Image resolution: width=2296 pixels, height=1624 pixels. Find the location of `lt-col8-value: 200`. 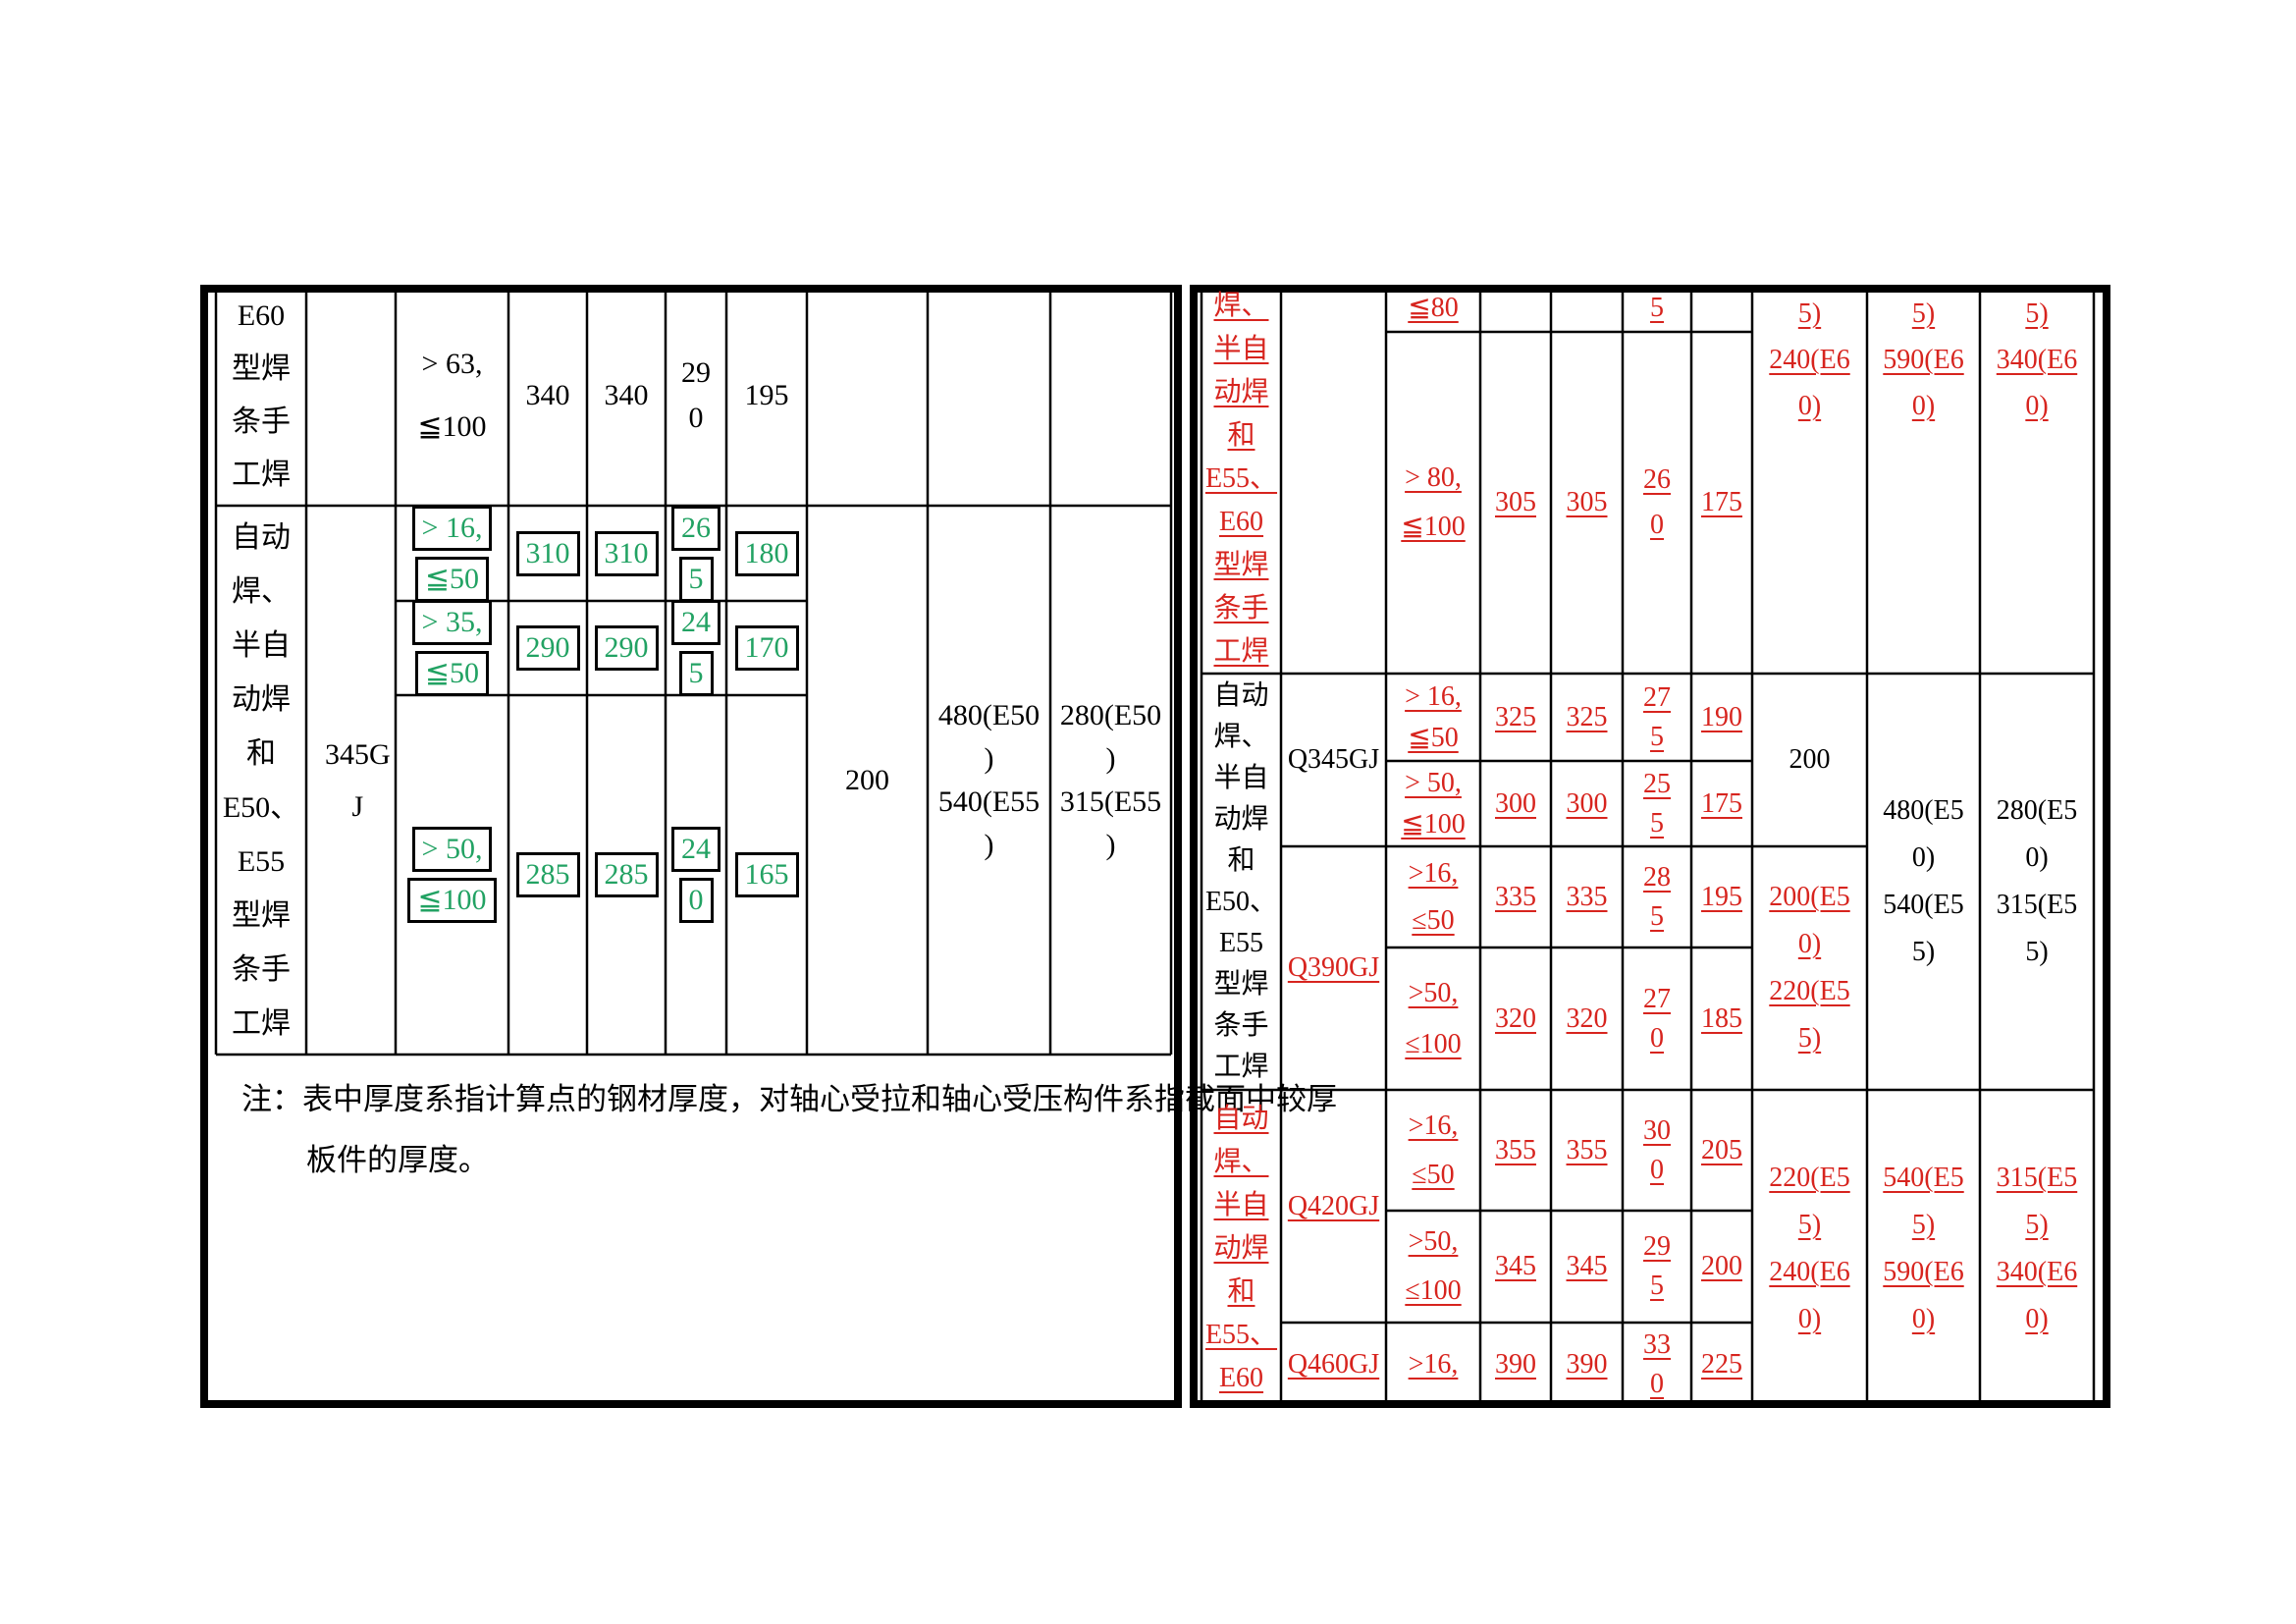

lt-col8-value: 200 is located at coordinates (867, 779).